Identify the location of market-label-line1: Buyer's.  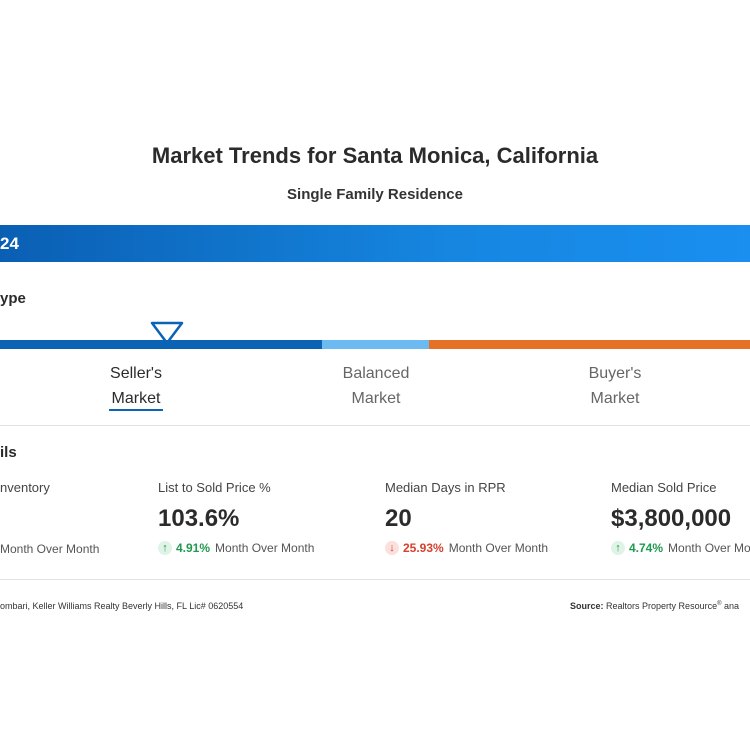
(615, 373).